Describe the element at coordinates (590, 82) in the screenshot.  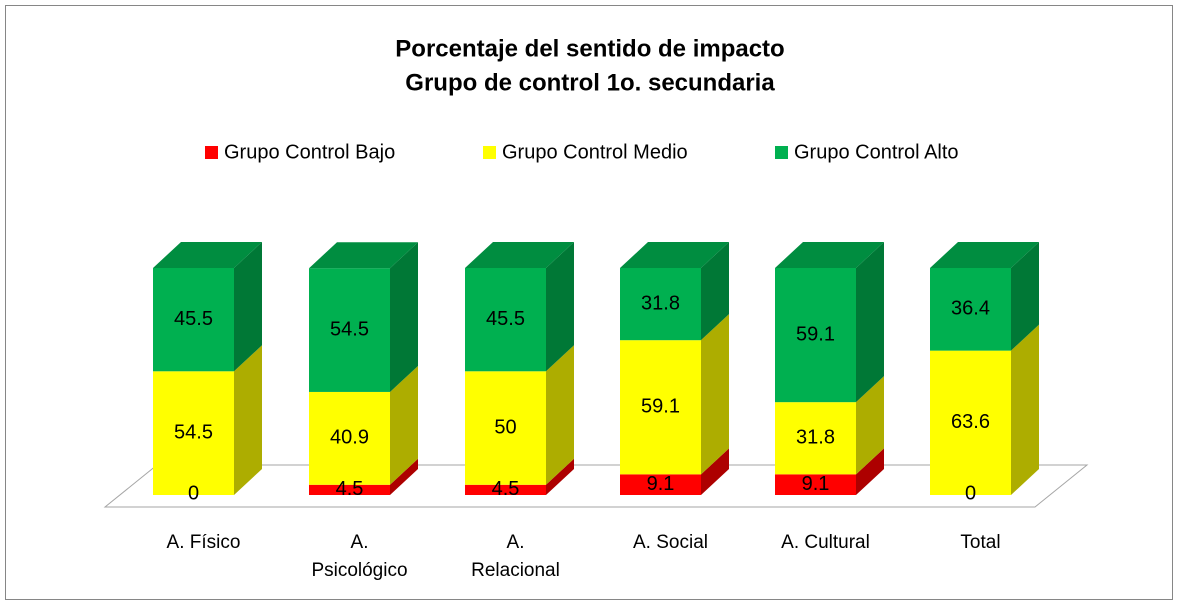
I see `chart-subtitle: Grupo de control 1o. secundaria` at that location.